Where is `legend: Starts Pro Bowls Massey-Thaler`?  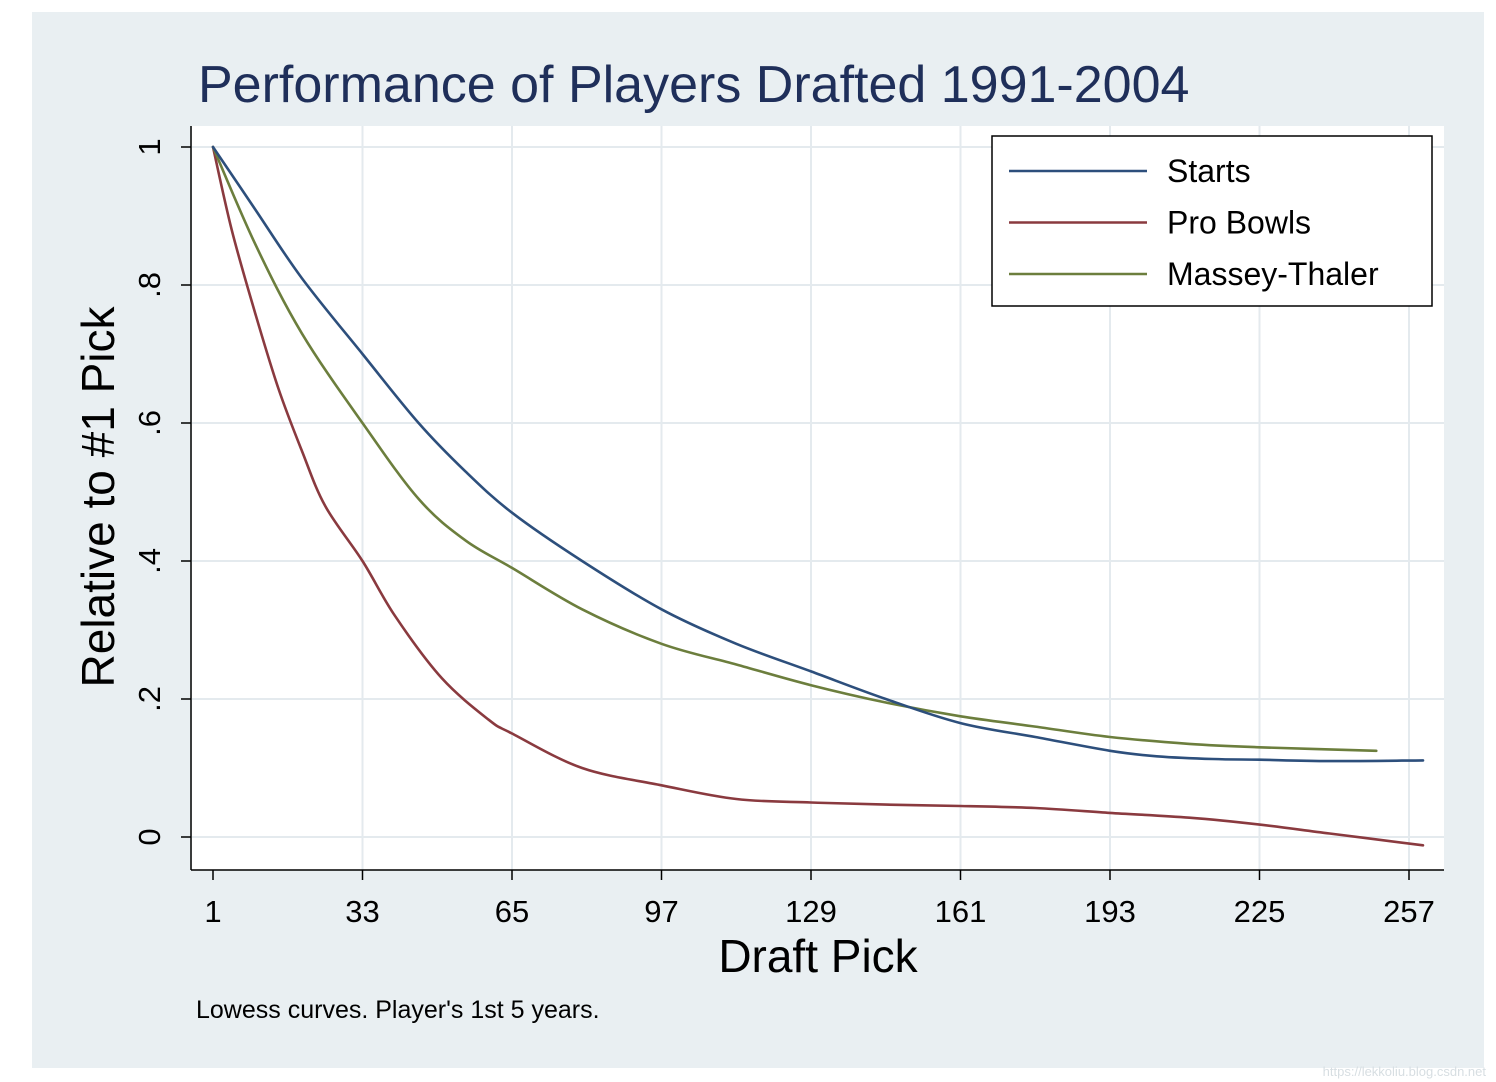
legend: Starts Pro Bowls Massey-Thaler is located at coordinates (1212, 221).